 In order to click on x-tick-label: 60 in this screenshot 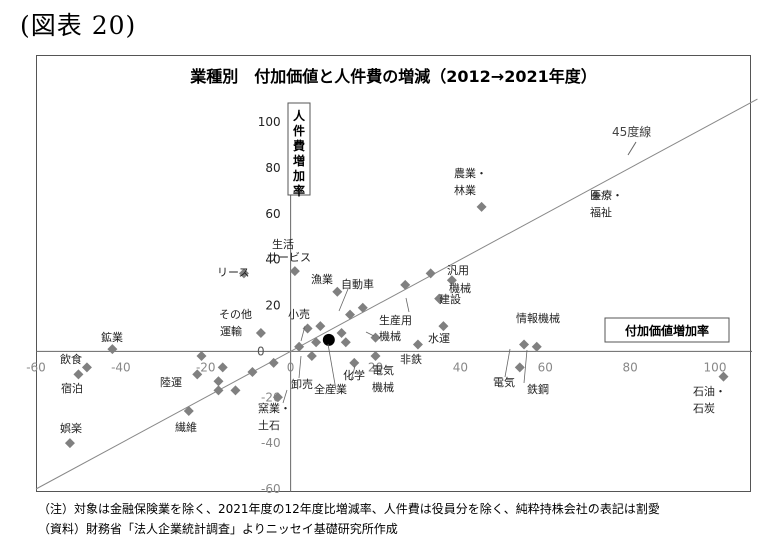, I will do `click(545, 367)`.